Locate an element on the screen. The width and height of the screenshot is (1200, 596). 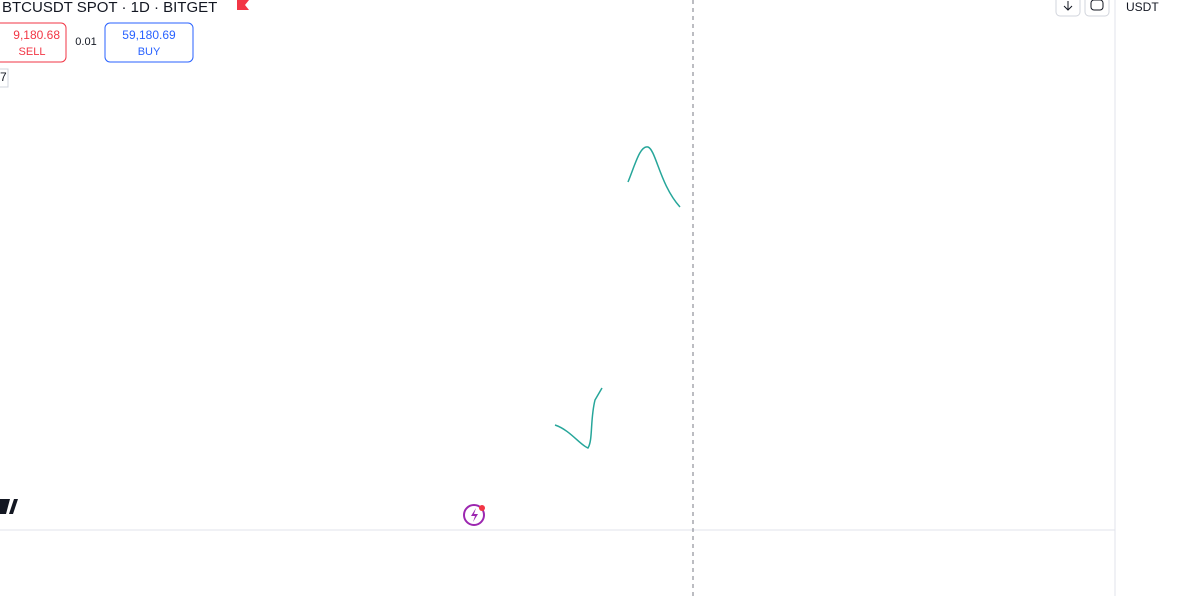
bolt is located at coordinates (474, 515).